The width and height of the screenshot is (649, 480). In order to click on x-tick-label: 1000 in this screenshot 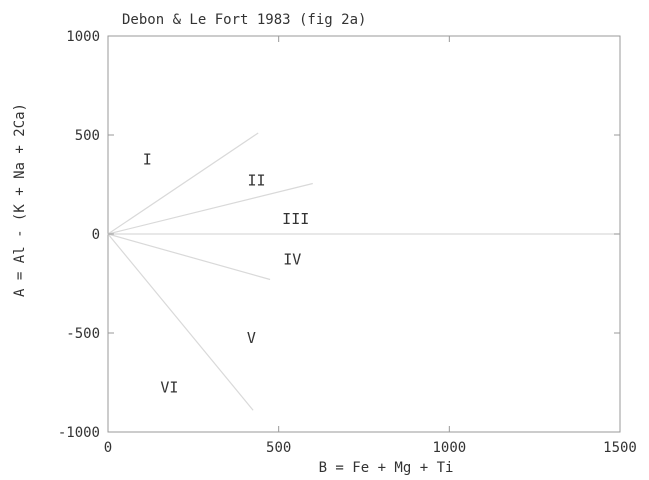, I will do `click(449, 448)`.